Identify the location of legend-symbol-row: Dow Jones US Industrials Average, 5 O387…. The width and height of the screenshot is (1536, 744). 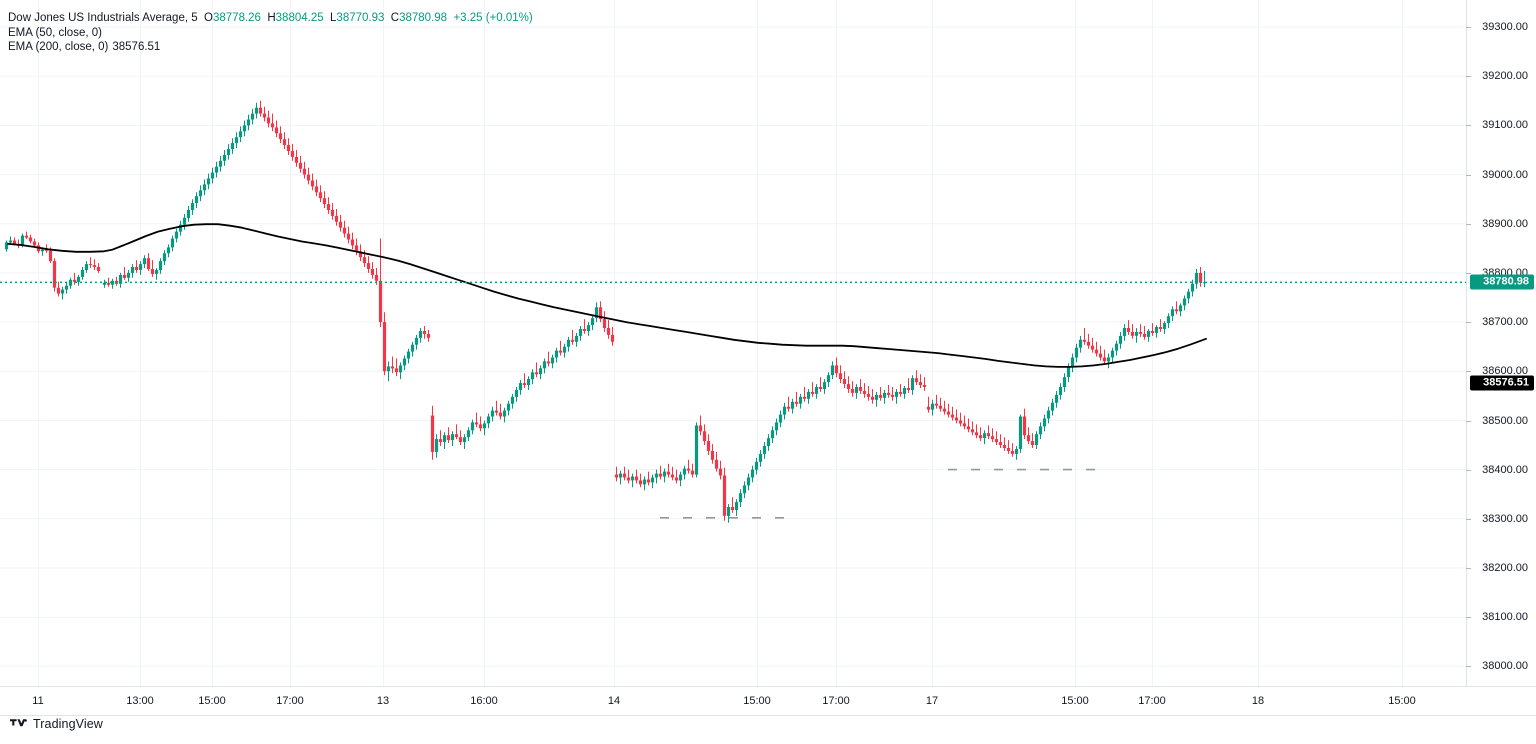
(270, 18).